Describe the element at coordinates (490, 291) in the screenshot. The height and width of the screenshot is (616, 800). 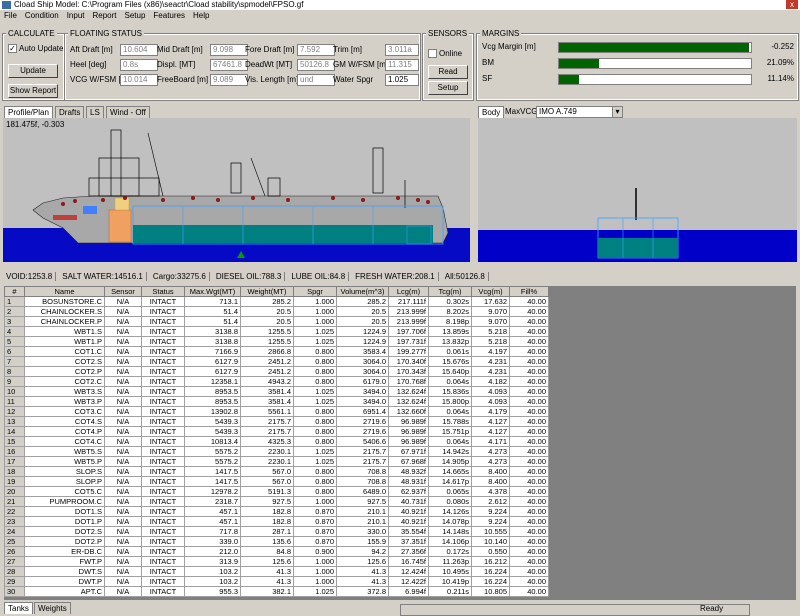
I see `column-header: Vcg(m)` at that location.